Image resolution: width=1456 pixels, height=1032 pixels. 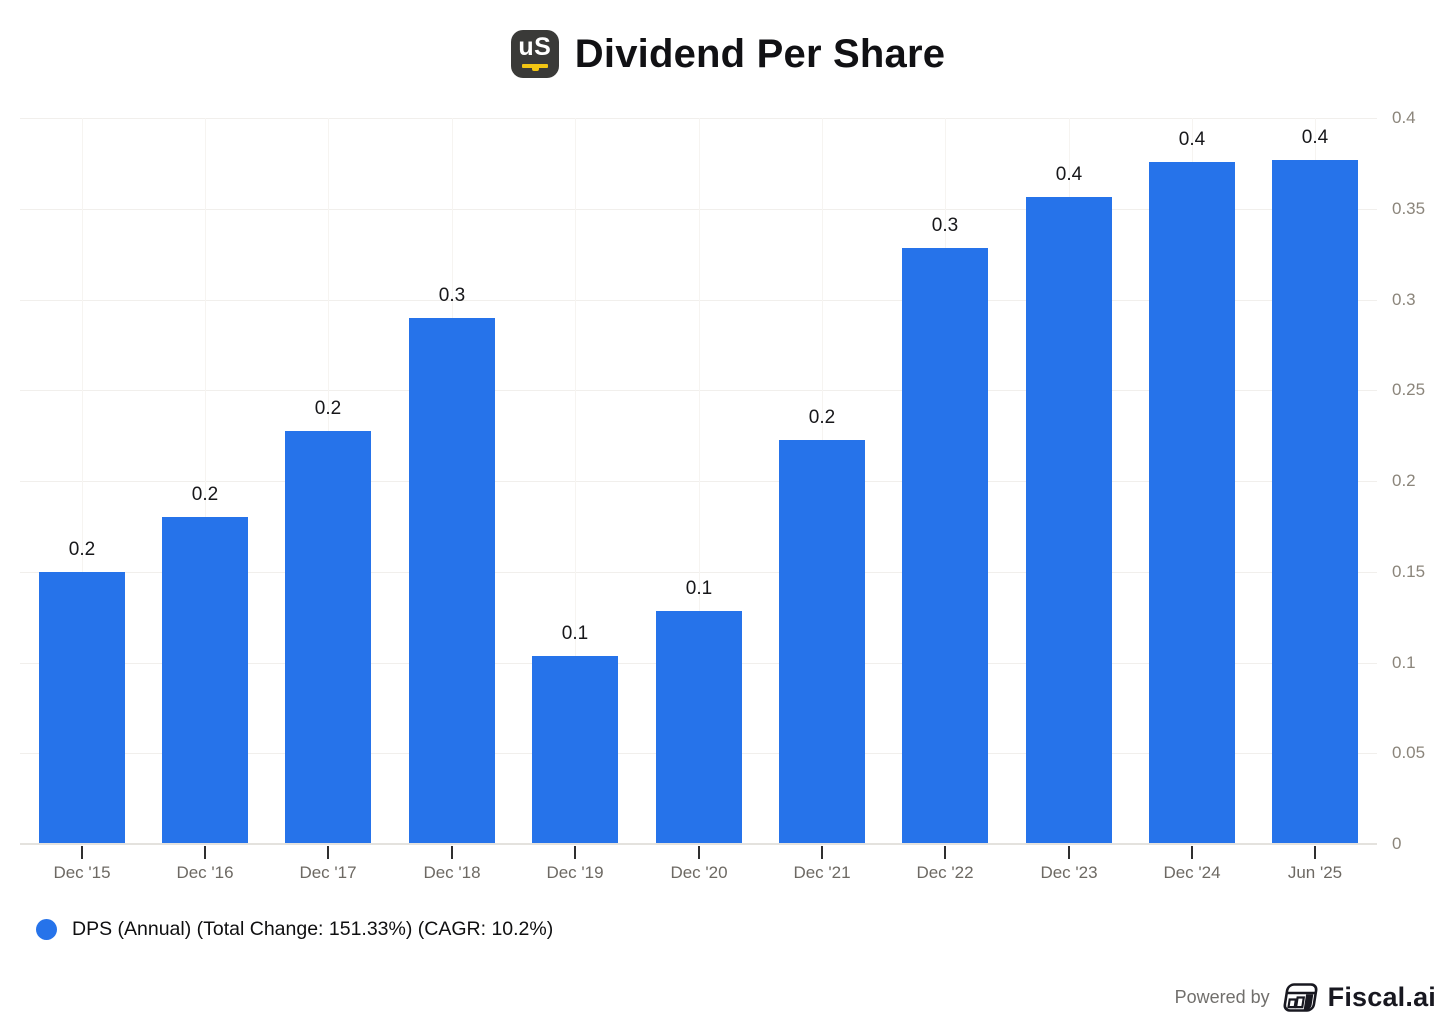 I want to click on x-tick-label: Dec '18, so click(x=452, y=872).